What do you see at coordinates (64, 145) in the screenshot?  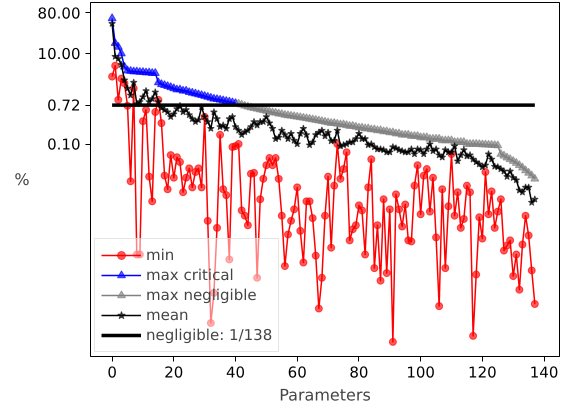 I see `y-tick-label: 0.10` at bounding box center [64, 145].